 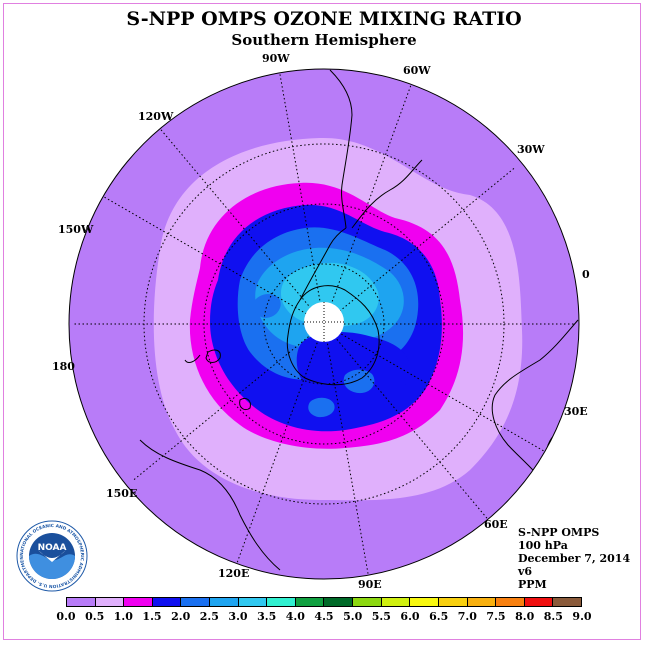 What do you see at coordinates (123, 616) in the screenshot?
I see `colorbar-tick-label: 1.0` at bounding box center [123, 616].